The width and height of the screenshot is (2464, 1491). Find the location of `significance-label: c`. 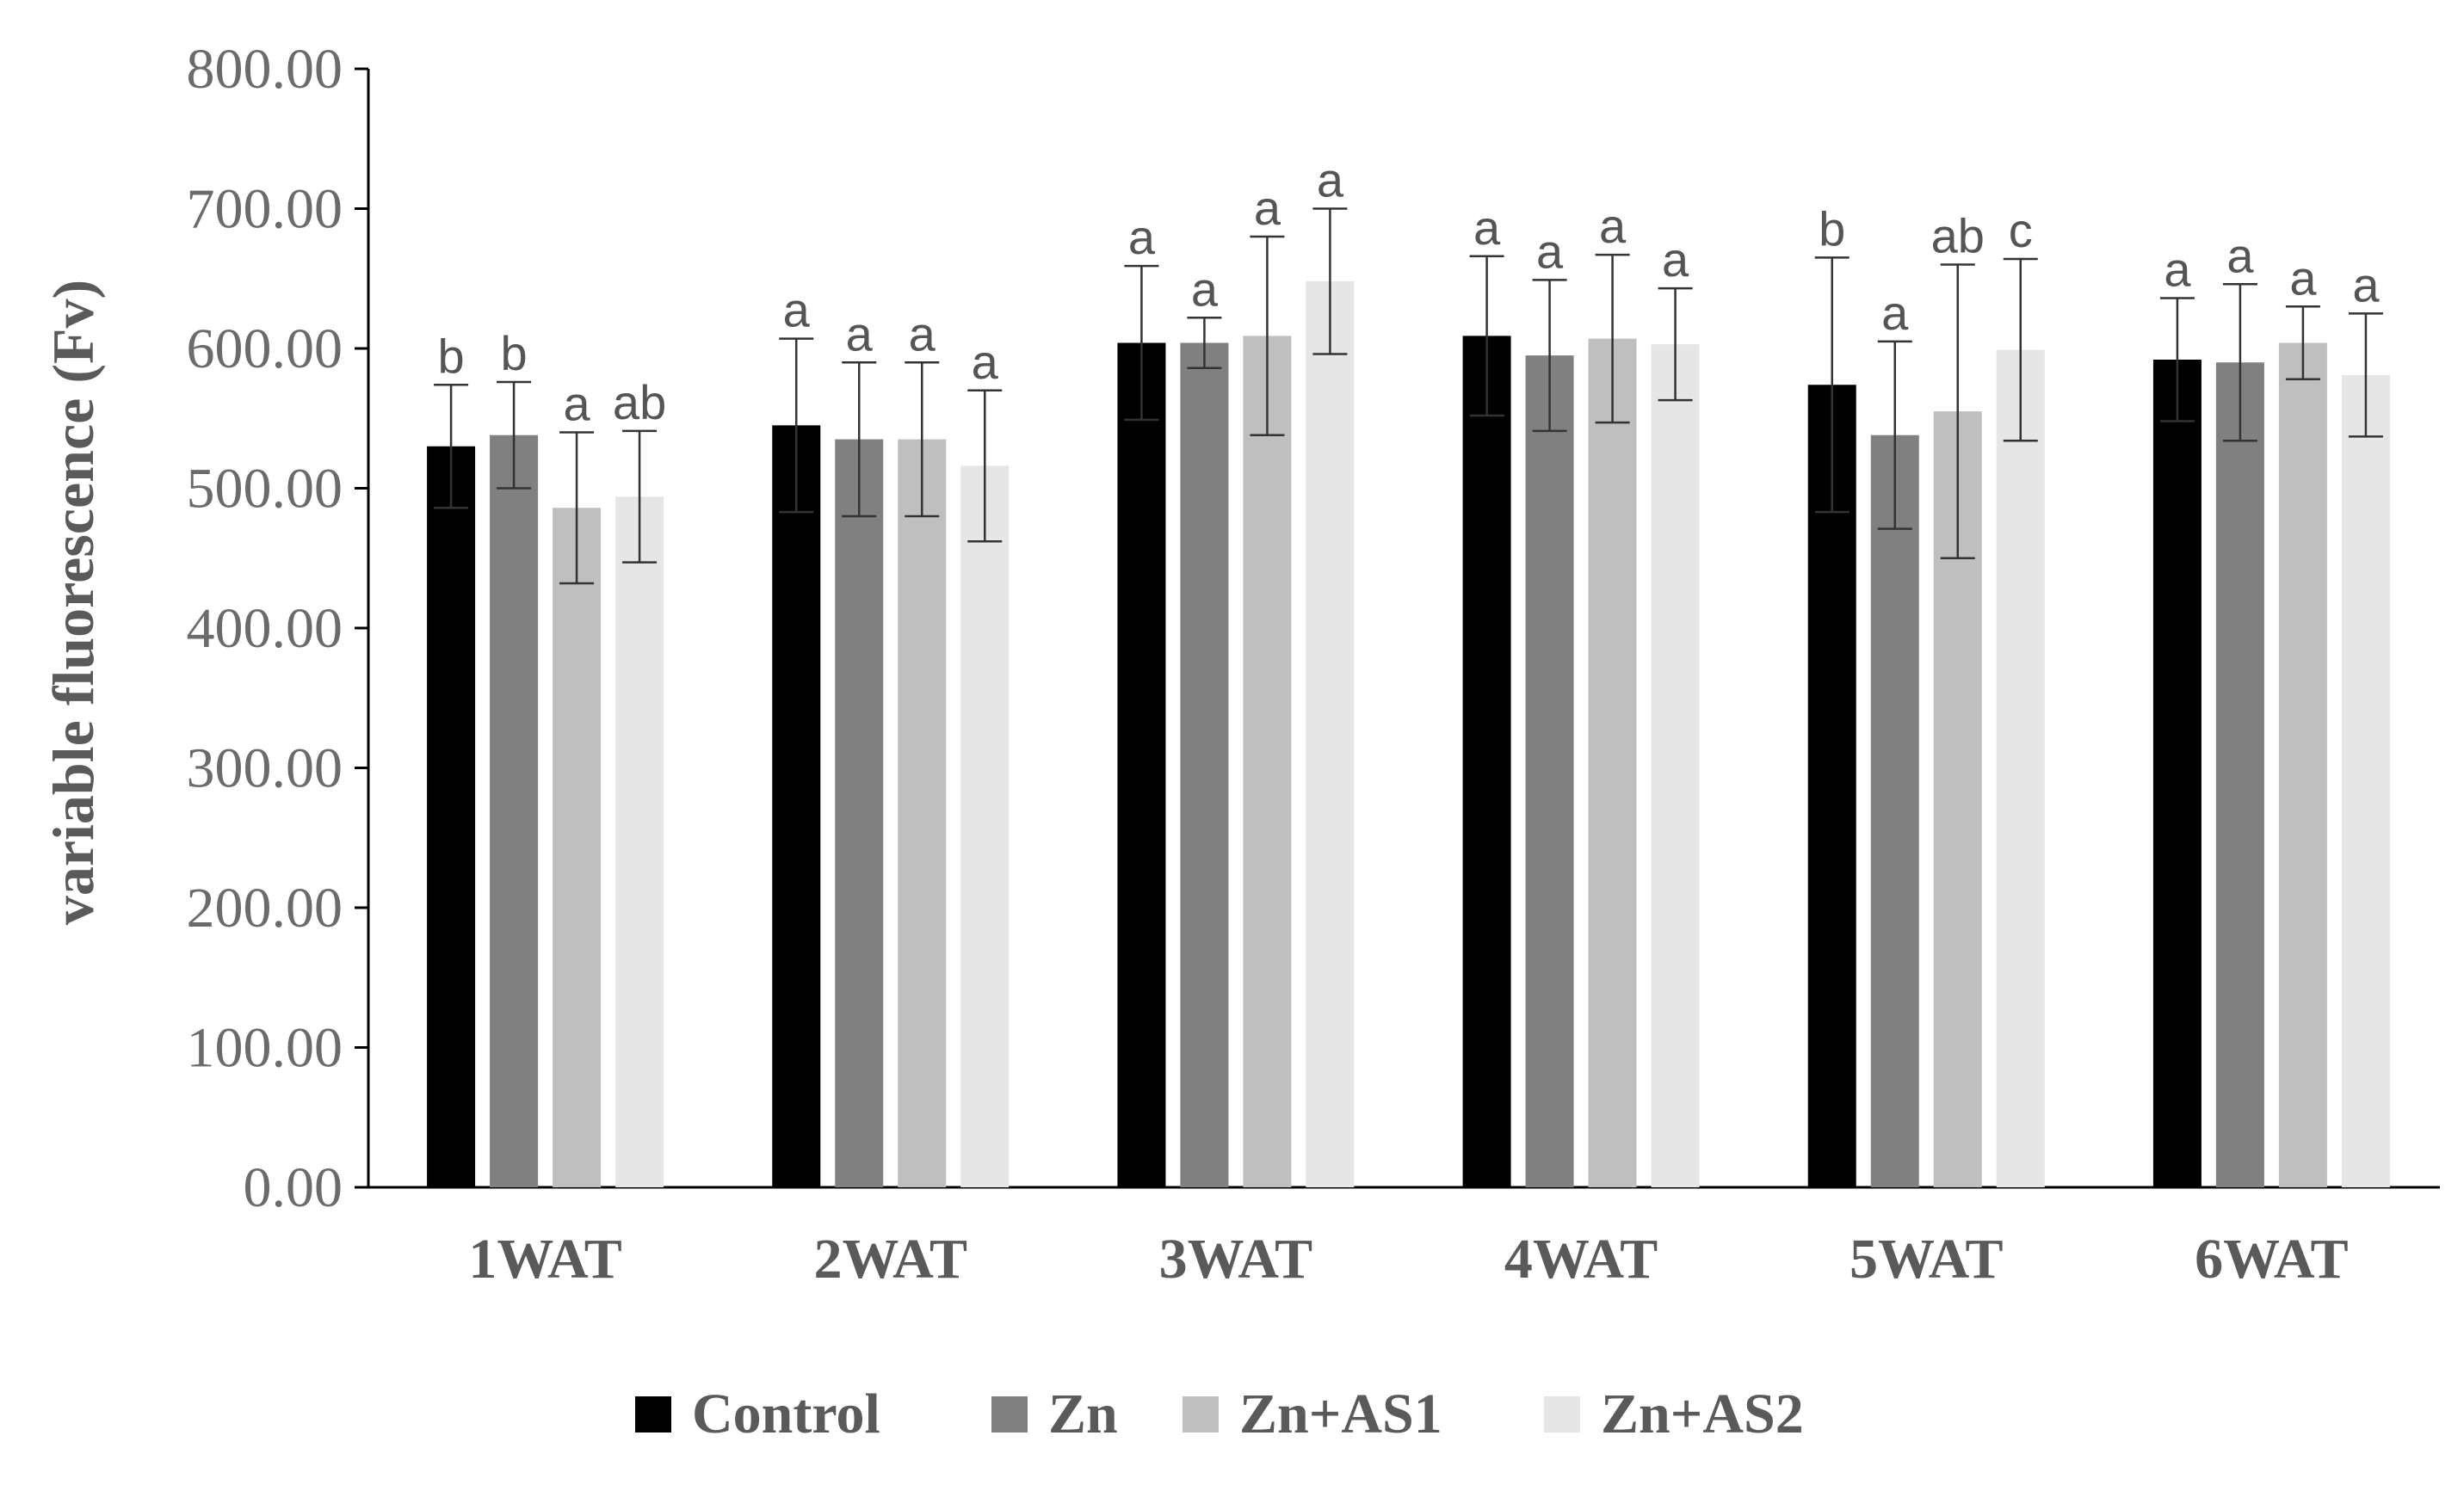

significance-label: c is located at coordinates (2021, 230).